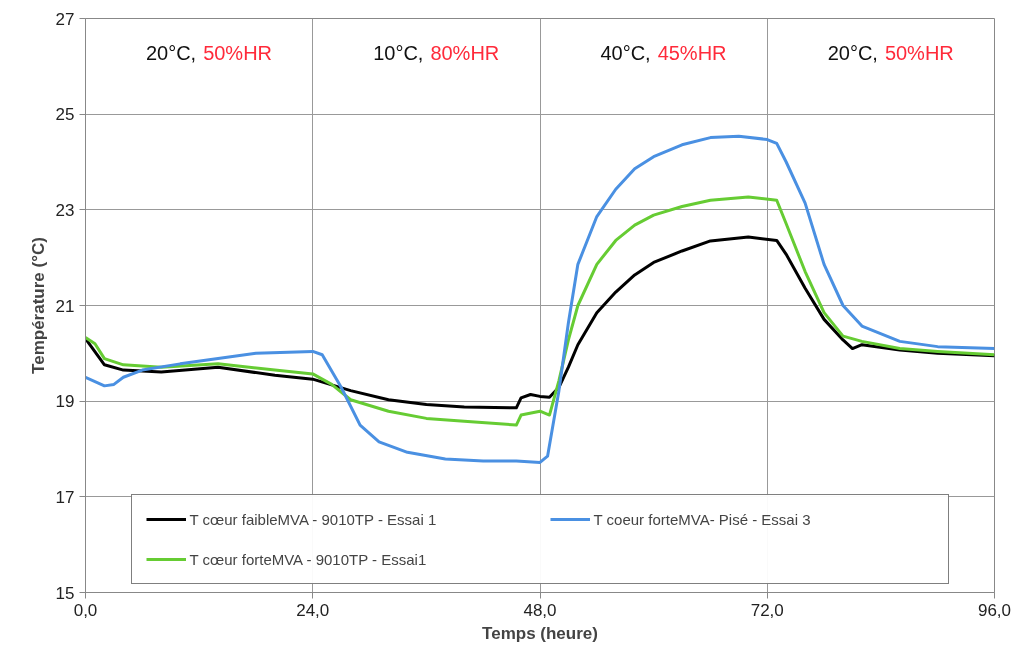 Image resolution: width=1022 pixels, height=662 pixels. Describe the element at coordinates (994, 610) in the screenshot. I see `x-tick-label: 96,0` at that location.